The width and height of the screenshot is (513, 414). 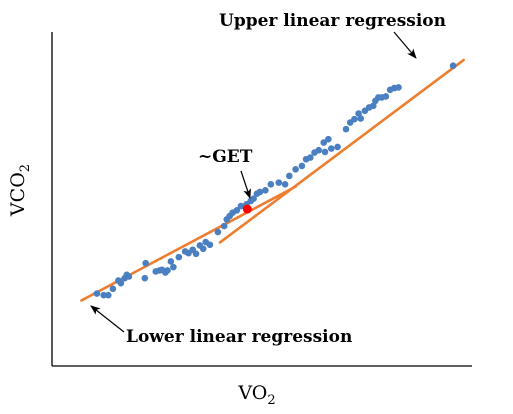 I want to click on y-axis-label: VCO2, so click(x=20, y=190).